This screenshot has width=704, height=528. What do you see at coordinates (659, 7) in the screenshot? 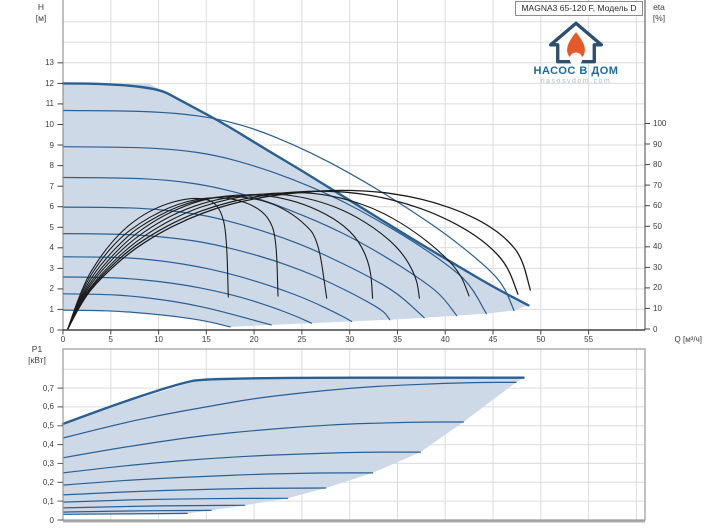
I see `eta-axis-title: eta` at bounding box center [659, 7].